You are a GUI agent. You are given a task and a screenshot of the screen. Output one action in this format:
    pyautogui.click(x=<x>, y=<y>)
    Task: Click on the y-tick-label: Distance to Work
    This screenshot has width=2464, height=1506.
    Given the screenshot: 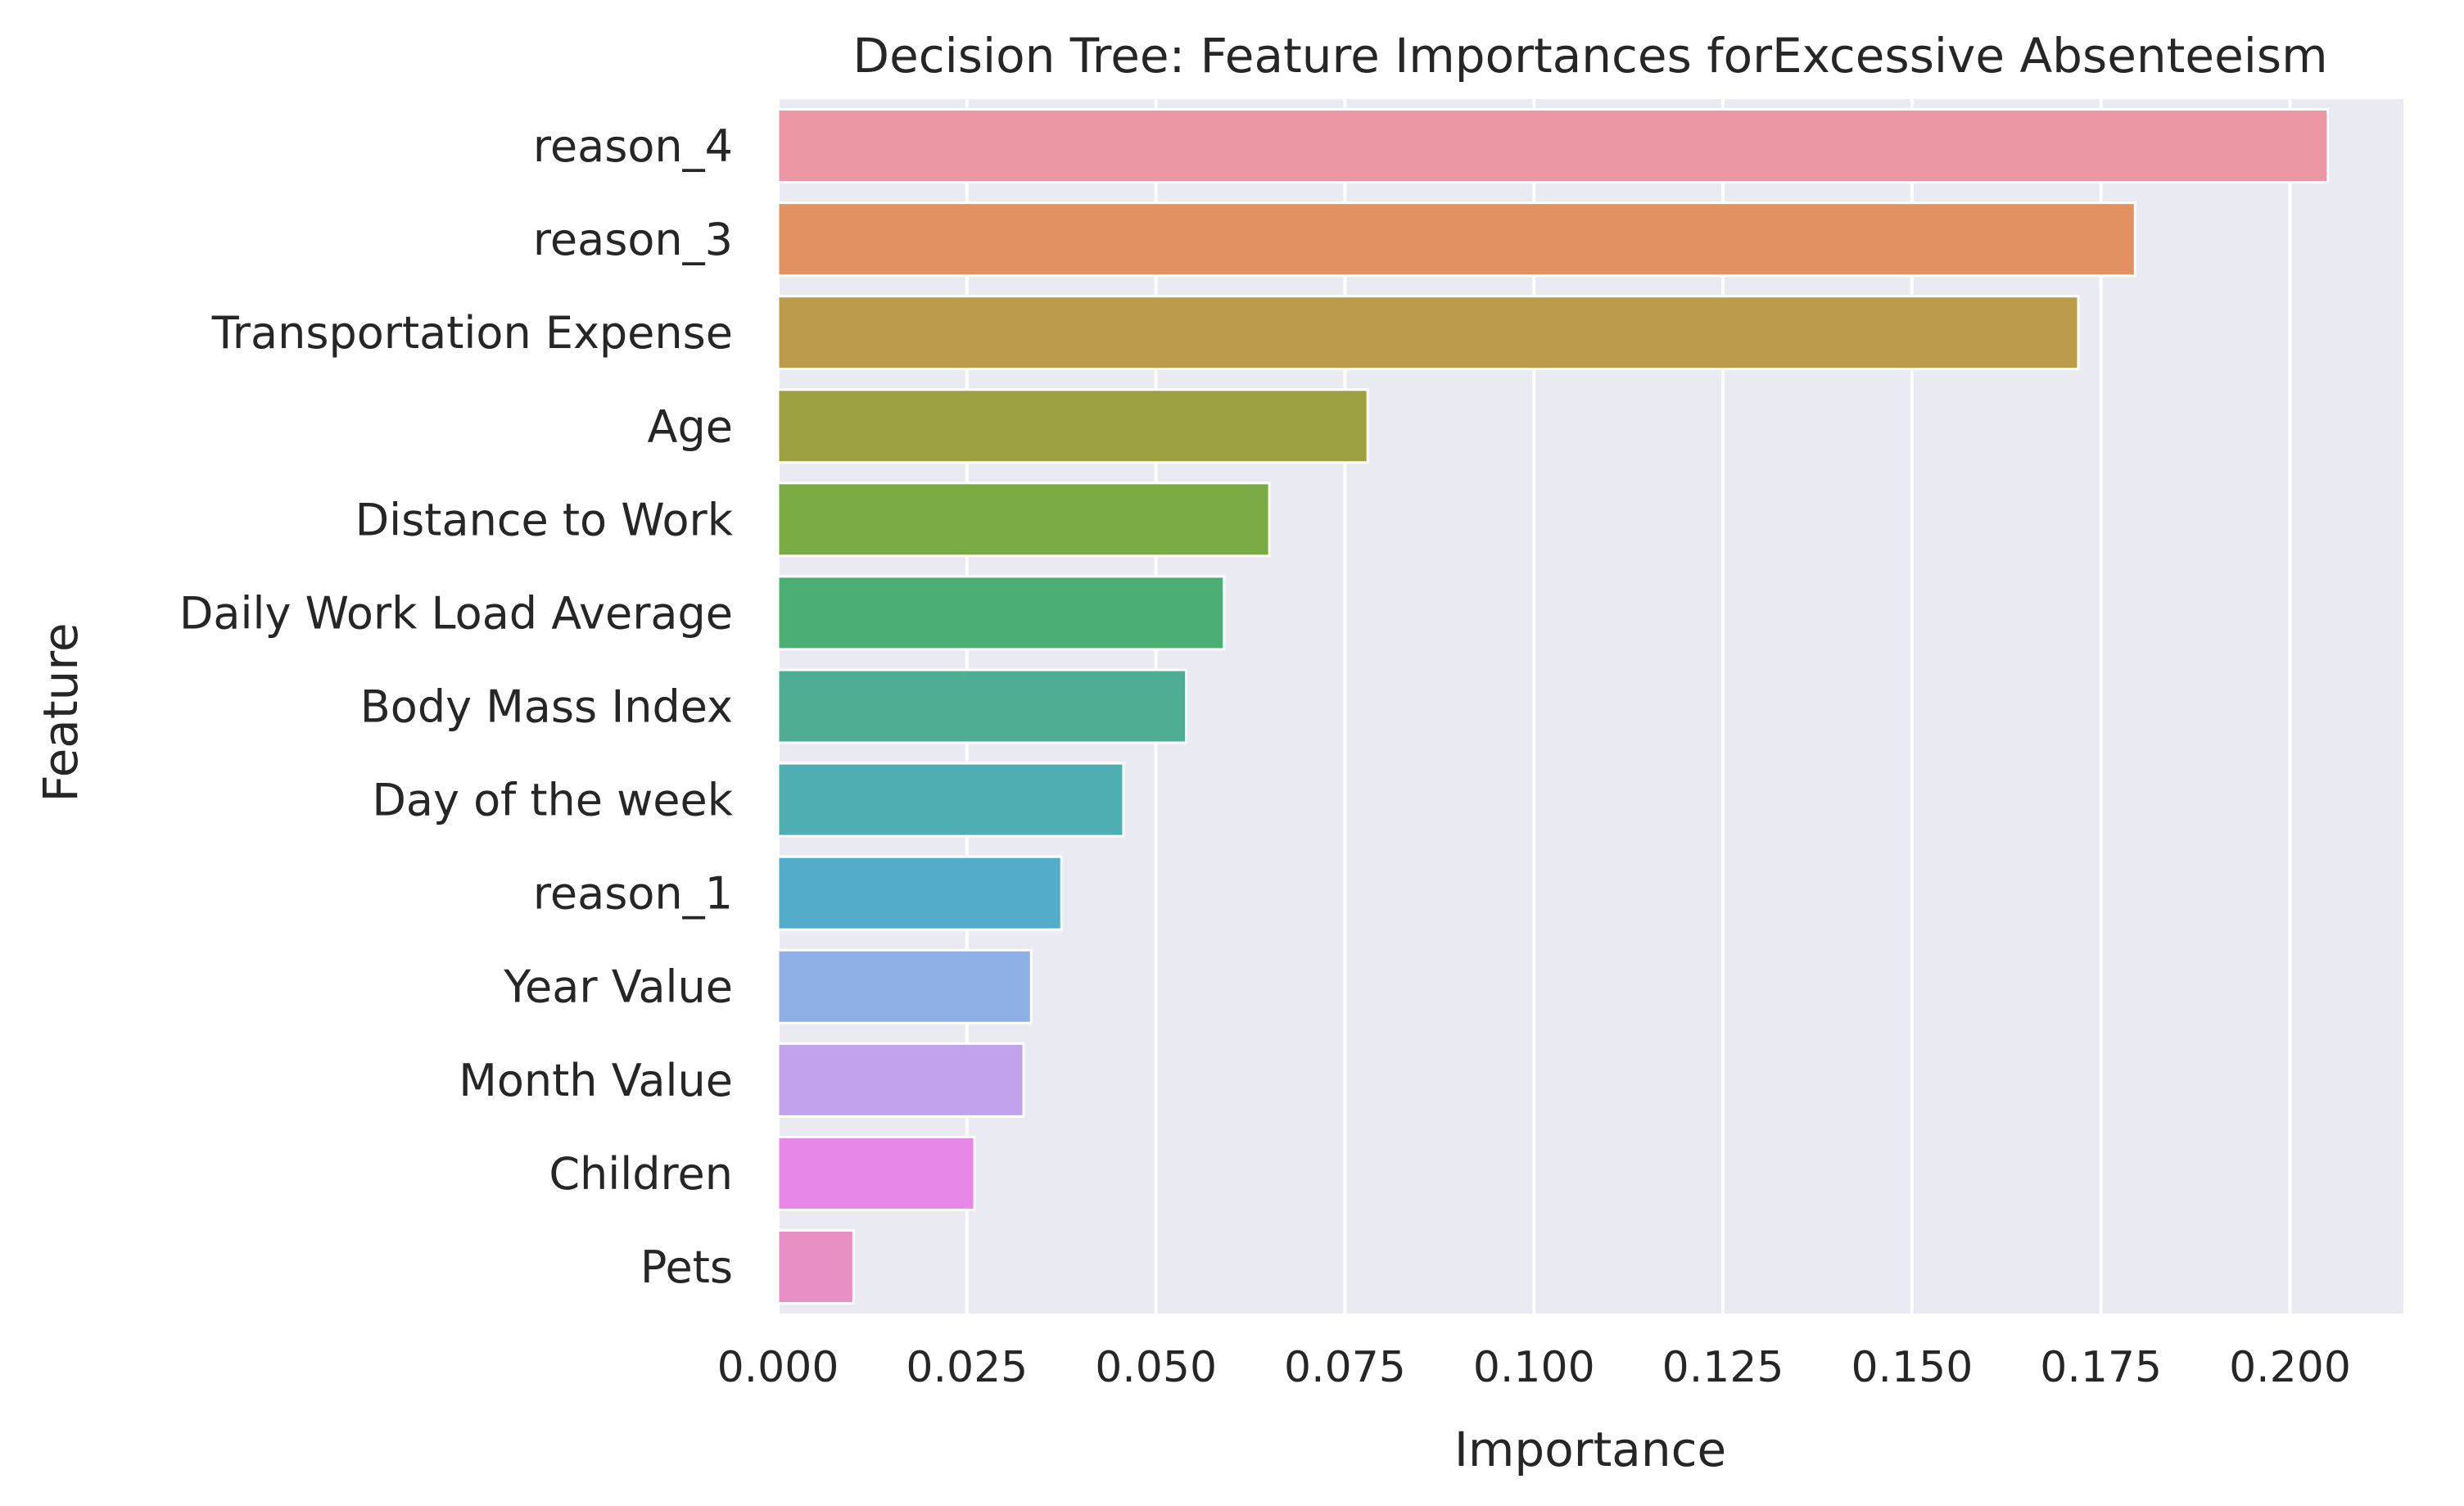 What is the action you would take?
    pyautogui.click(x=544, y=519)
    